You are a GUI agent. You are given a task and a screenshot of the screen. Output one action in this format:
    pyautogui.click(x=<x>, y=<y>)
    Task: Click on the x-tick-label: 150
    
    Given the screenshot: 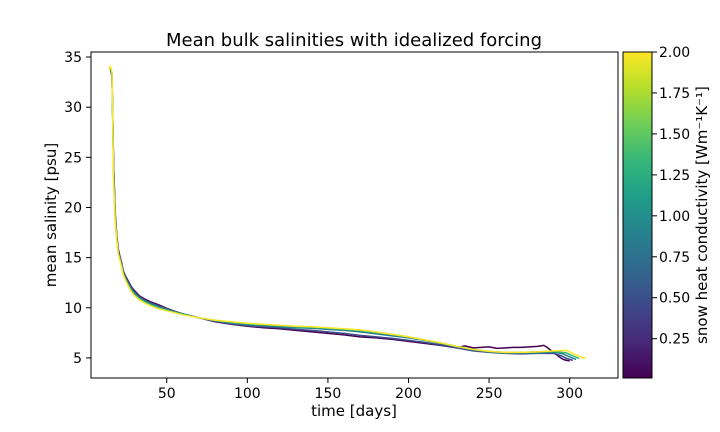 What is the action you would take?
    pyautogui.click(x=328, y=394)
    